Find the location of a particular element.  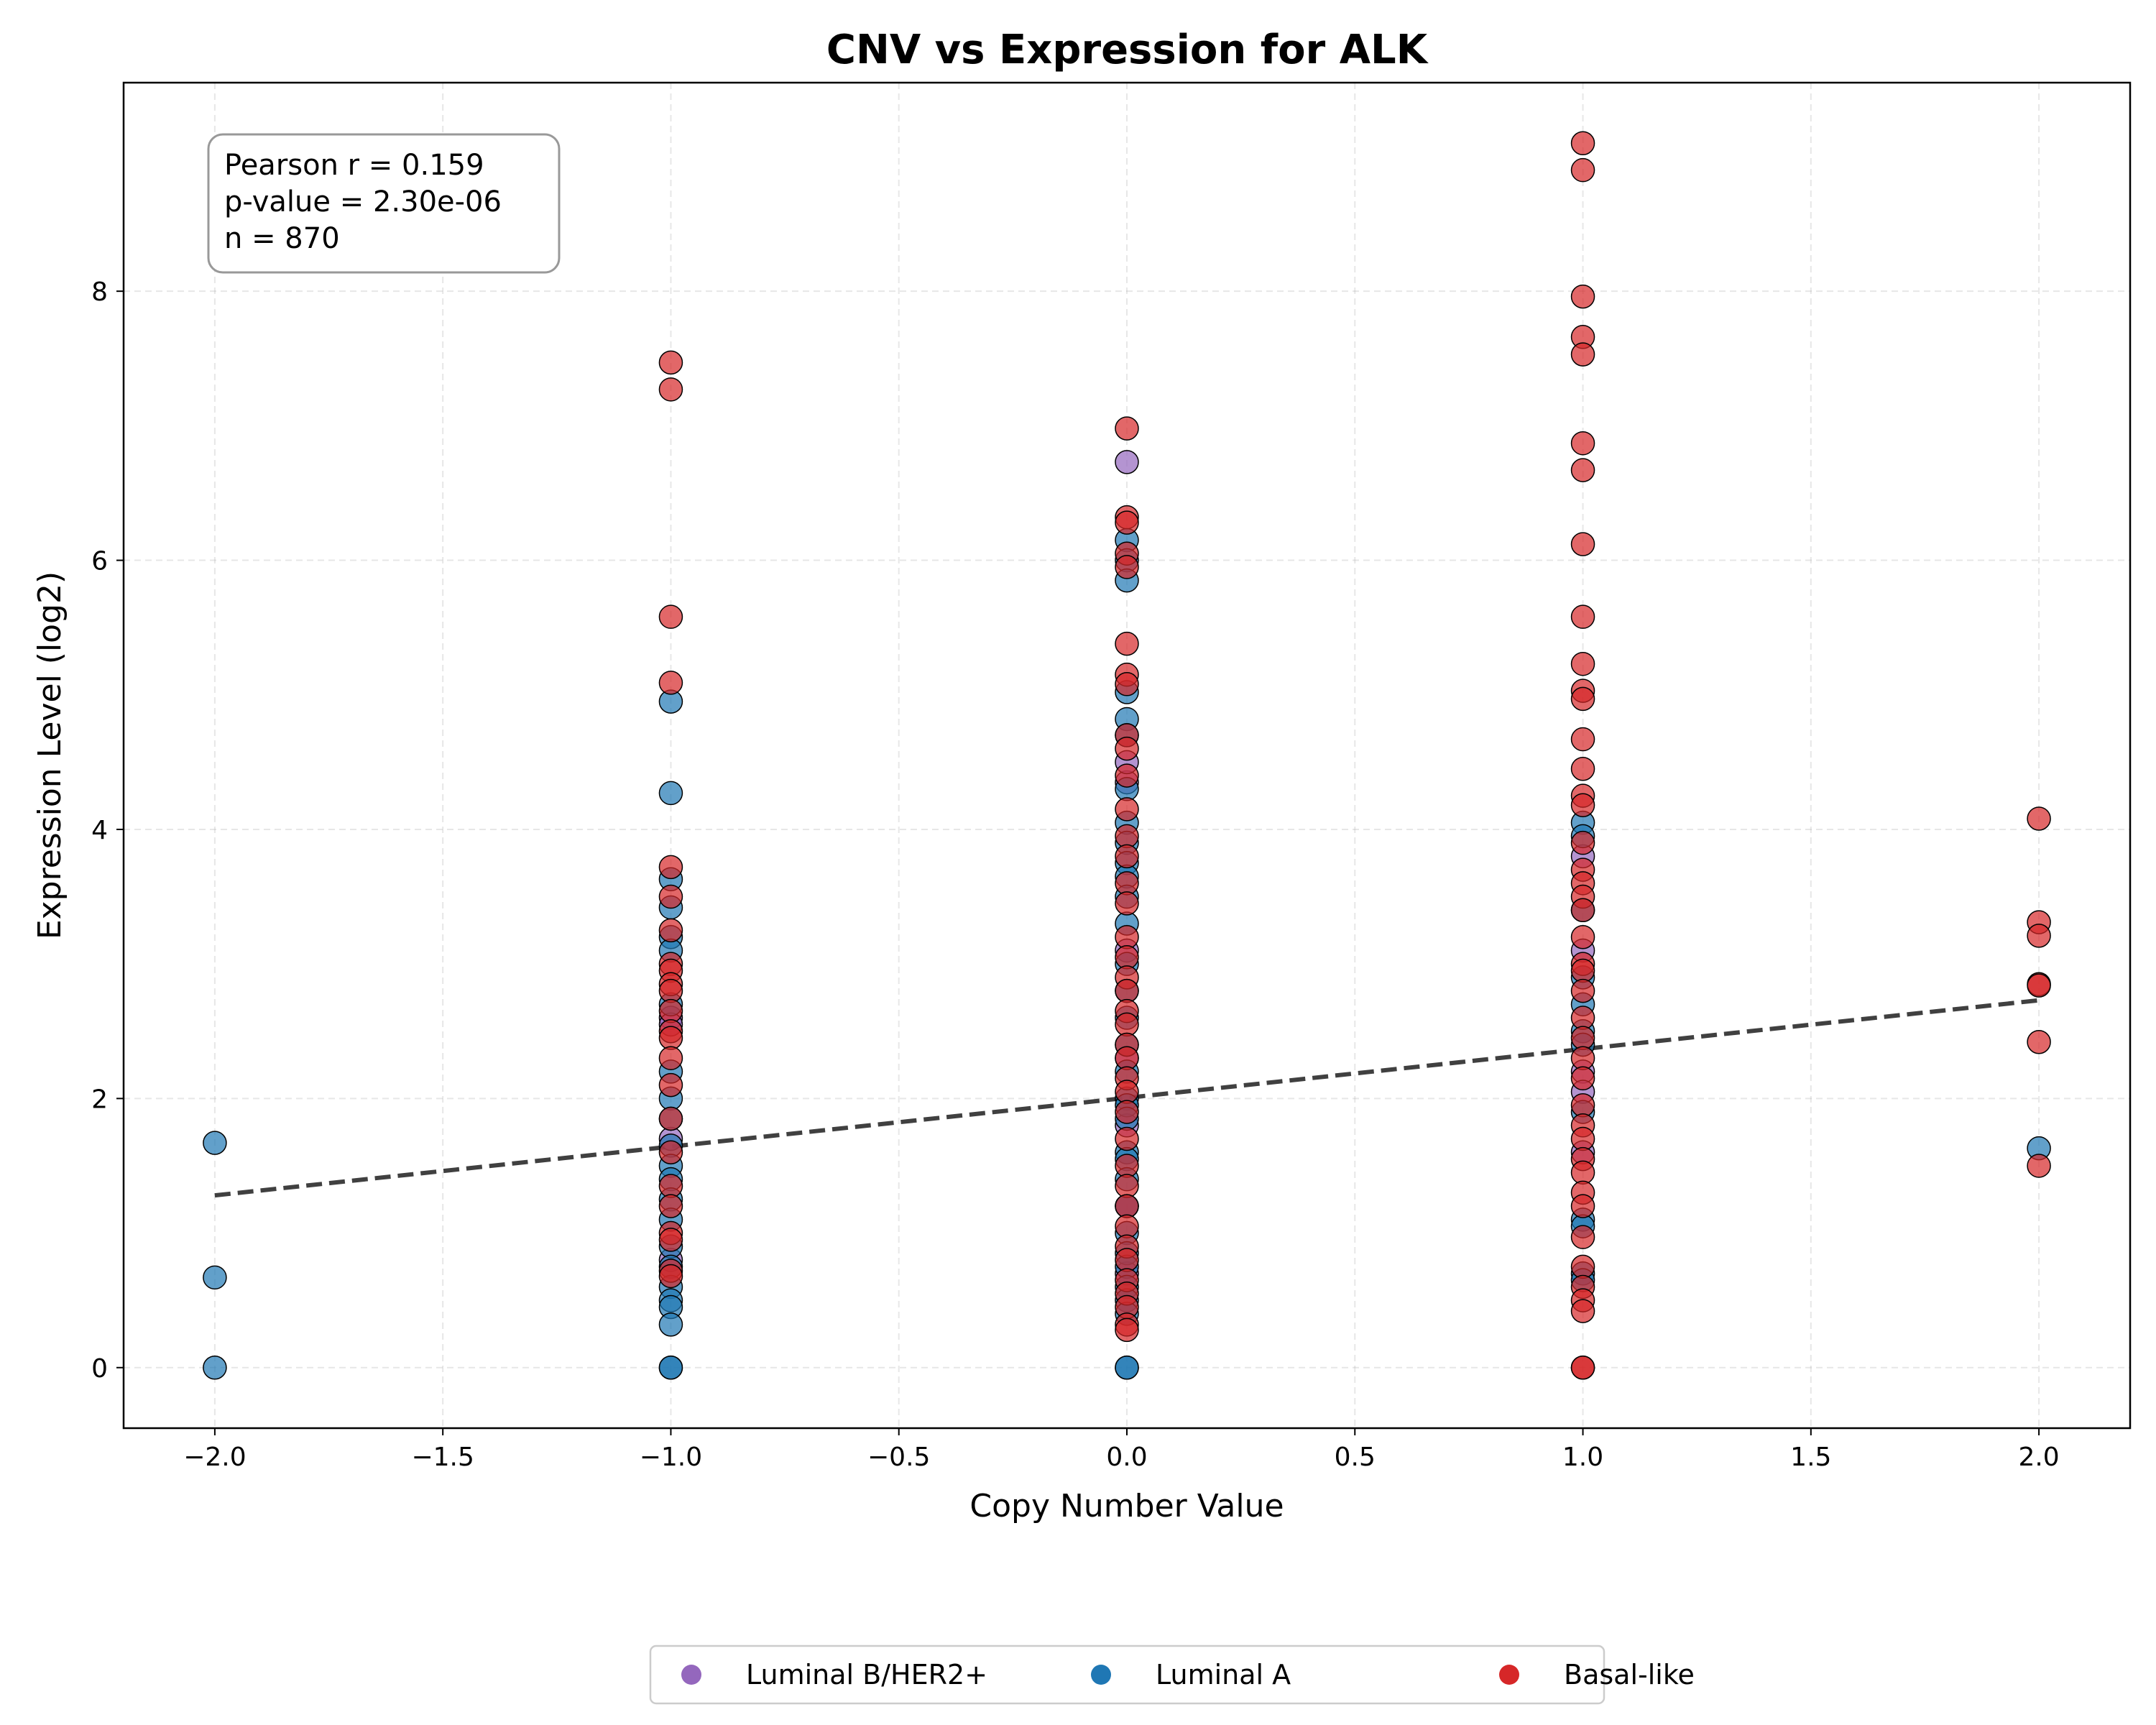

x-axis-label: Copy Number Value is located at coordinates (1126, 1506).